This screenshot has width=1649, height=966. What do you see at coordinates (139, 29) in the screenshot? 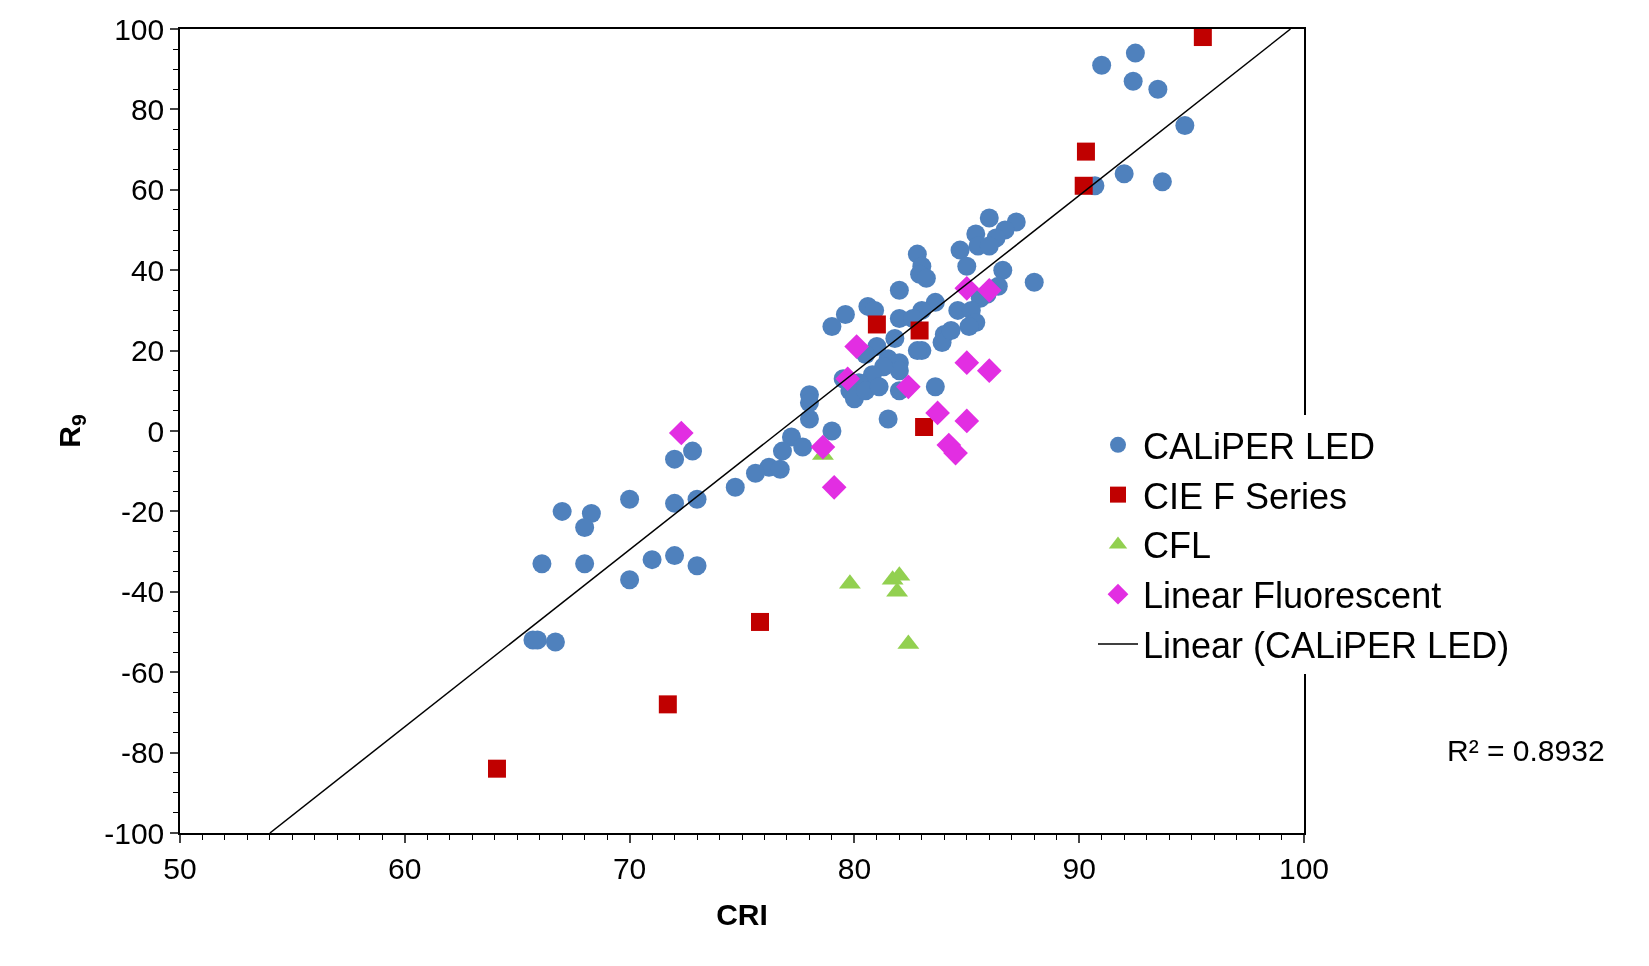
I see `y-tick-label: 100` at bounding box center [139, 29].